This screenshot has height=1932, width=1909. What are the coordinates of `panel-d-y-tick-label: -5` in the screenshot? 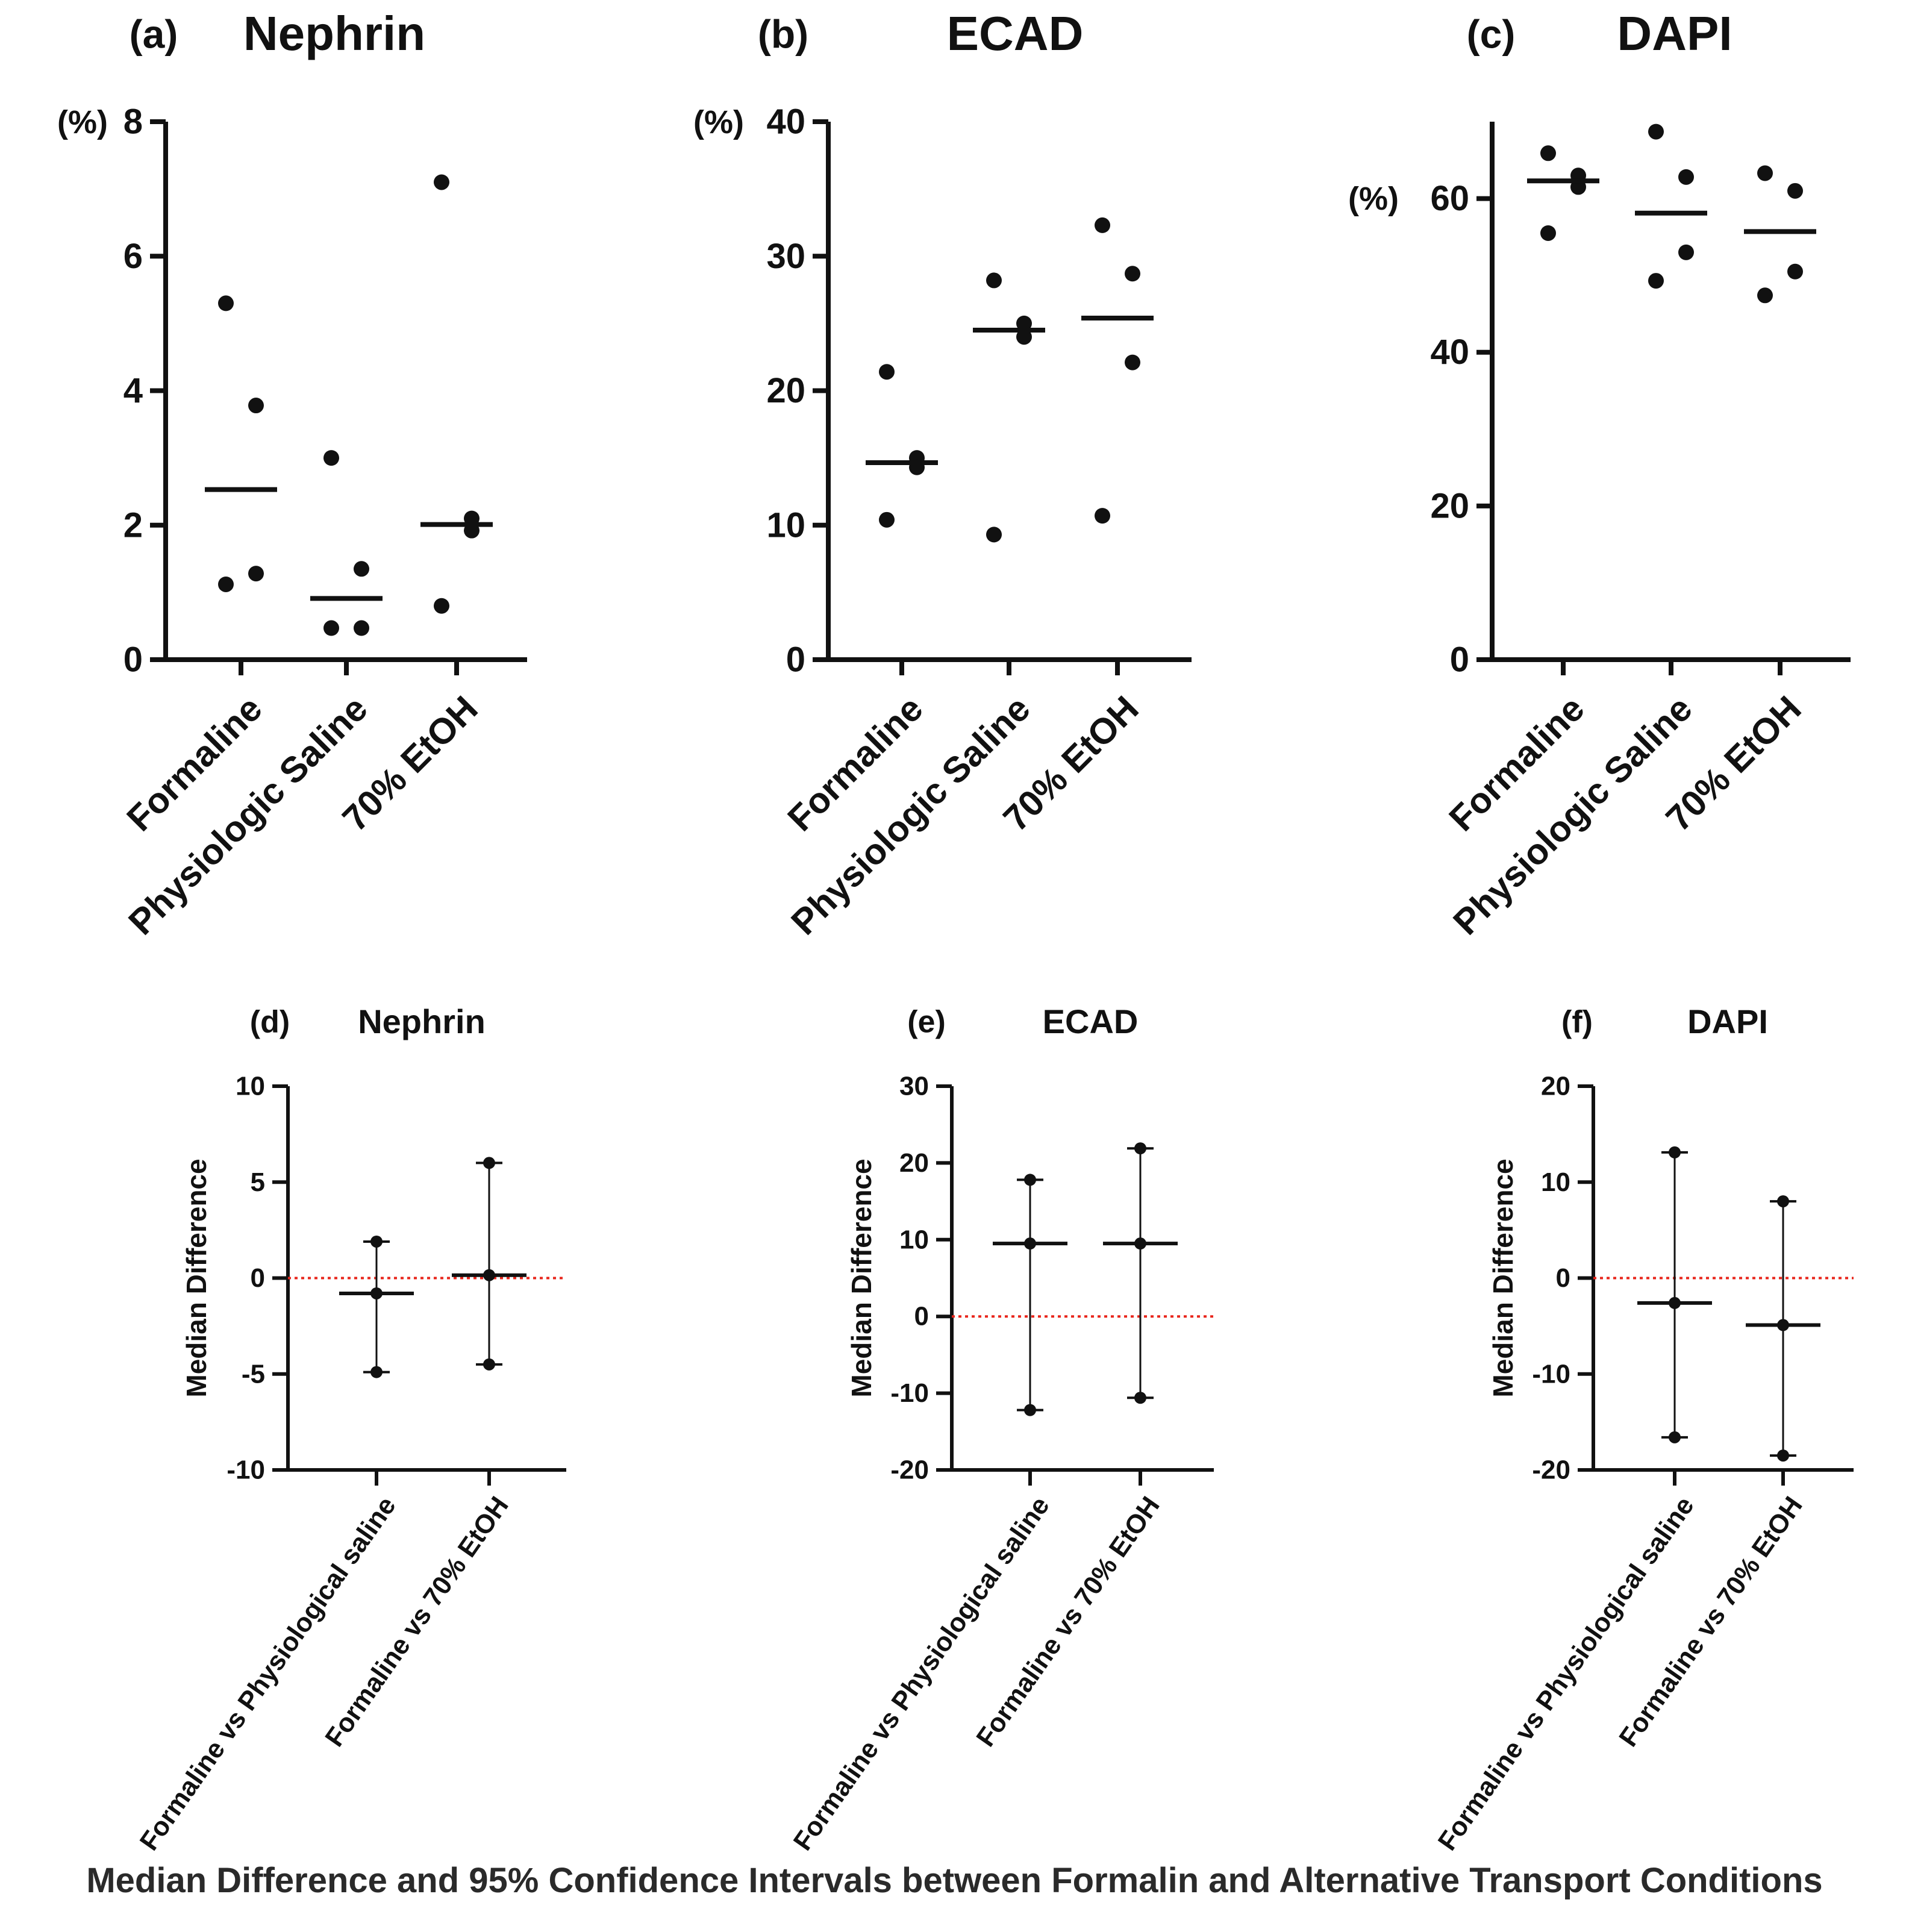 It's located at (253, 1374).